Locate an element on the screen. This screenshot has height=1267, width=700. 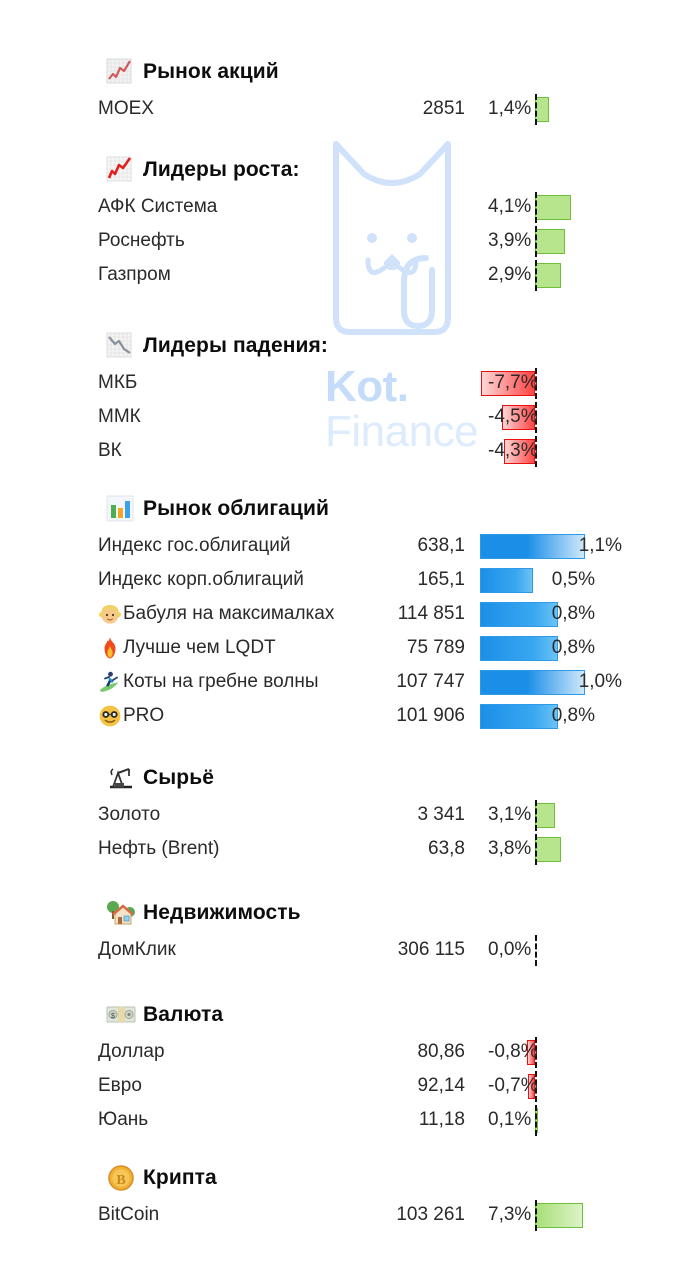
percent-change-text: 0,1% is located at coordinates (510, 1119).